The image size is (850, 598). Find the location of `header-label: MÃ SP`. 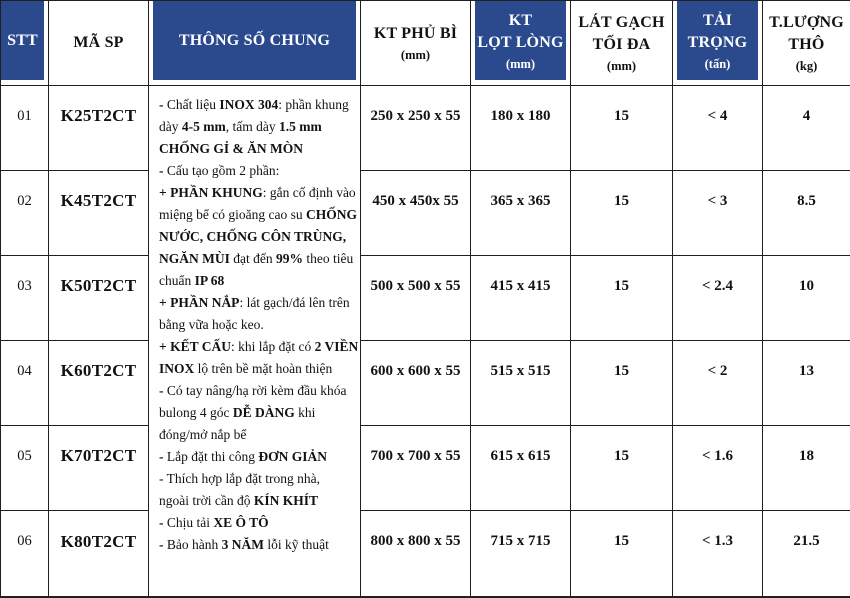

header-label: MÃ SP is located at coordinates (98, 42).